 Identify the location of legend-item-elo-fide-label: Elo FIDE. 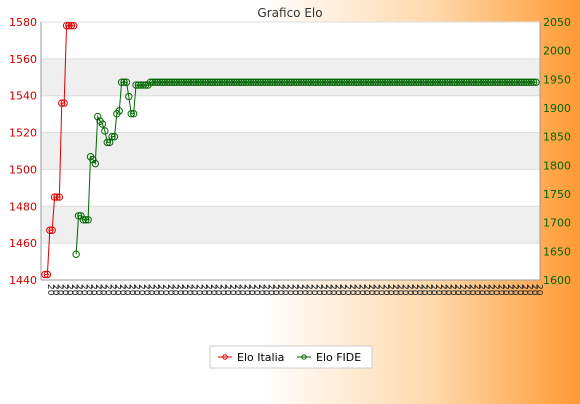
(338, 357).